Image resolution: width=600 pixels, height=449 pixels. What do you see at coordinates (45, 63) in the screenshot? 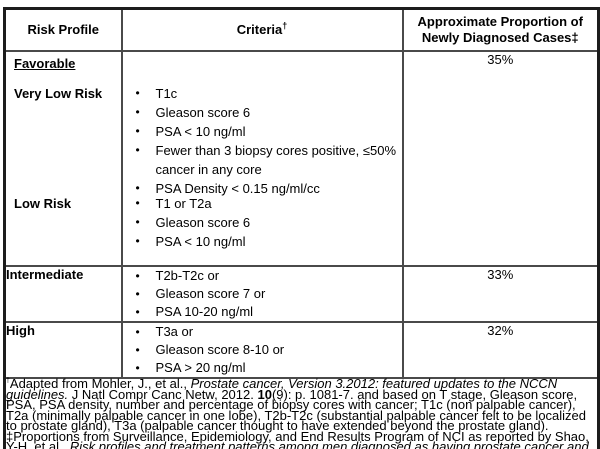
I see `favorable-section-label: Favorable` at bounding box center [45, 63].